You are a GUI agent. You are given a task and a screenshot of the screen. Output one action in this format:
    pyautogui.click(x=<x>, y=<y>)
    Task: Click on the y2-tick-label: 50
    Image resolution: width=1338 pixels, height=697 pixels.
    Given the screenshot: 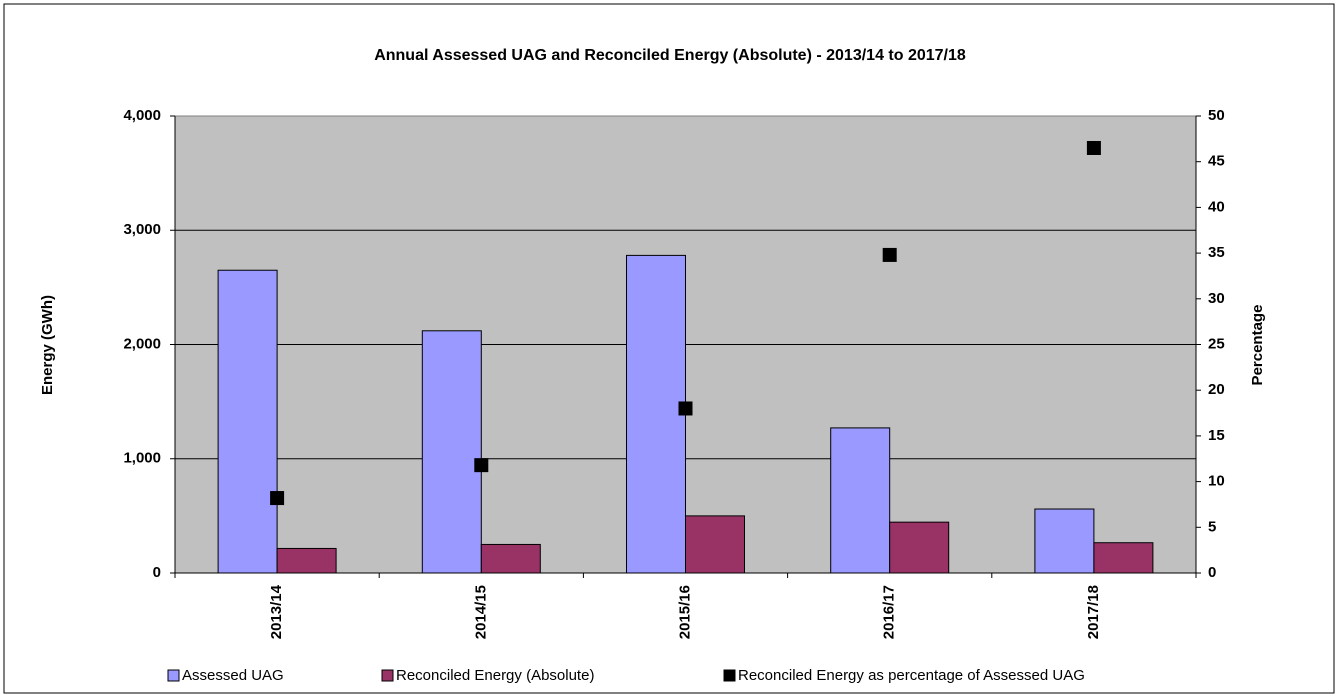 What is the action you would take?
    pyautogui.click(x=1216, y=115)
    